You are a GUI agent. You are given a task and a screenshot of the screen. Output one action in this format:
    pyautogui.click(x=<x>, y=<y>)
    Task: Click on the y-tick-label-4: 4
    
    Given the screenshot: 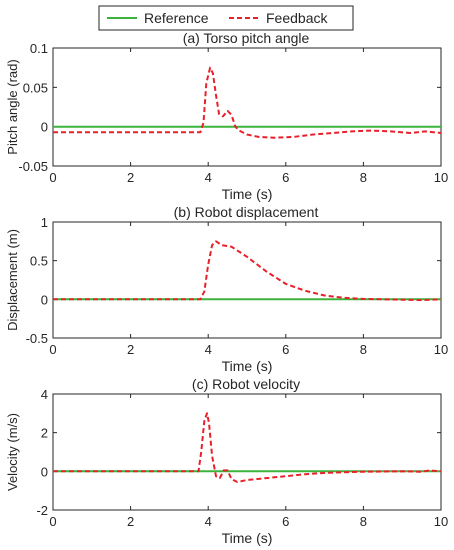 What is the action you would take?
    pyautogui.click(x=44, y=394)
    